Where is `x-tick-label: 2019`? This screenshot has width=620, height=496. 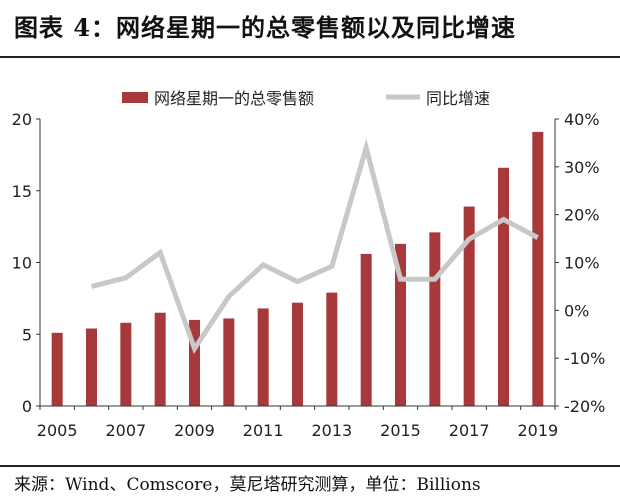
x-tick-label: 2019 is located at coordinates (537, 430).